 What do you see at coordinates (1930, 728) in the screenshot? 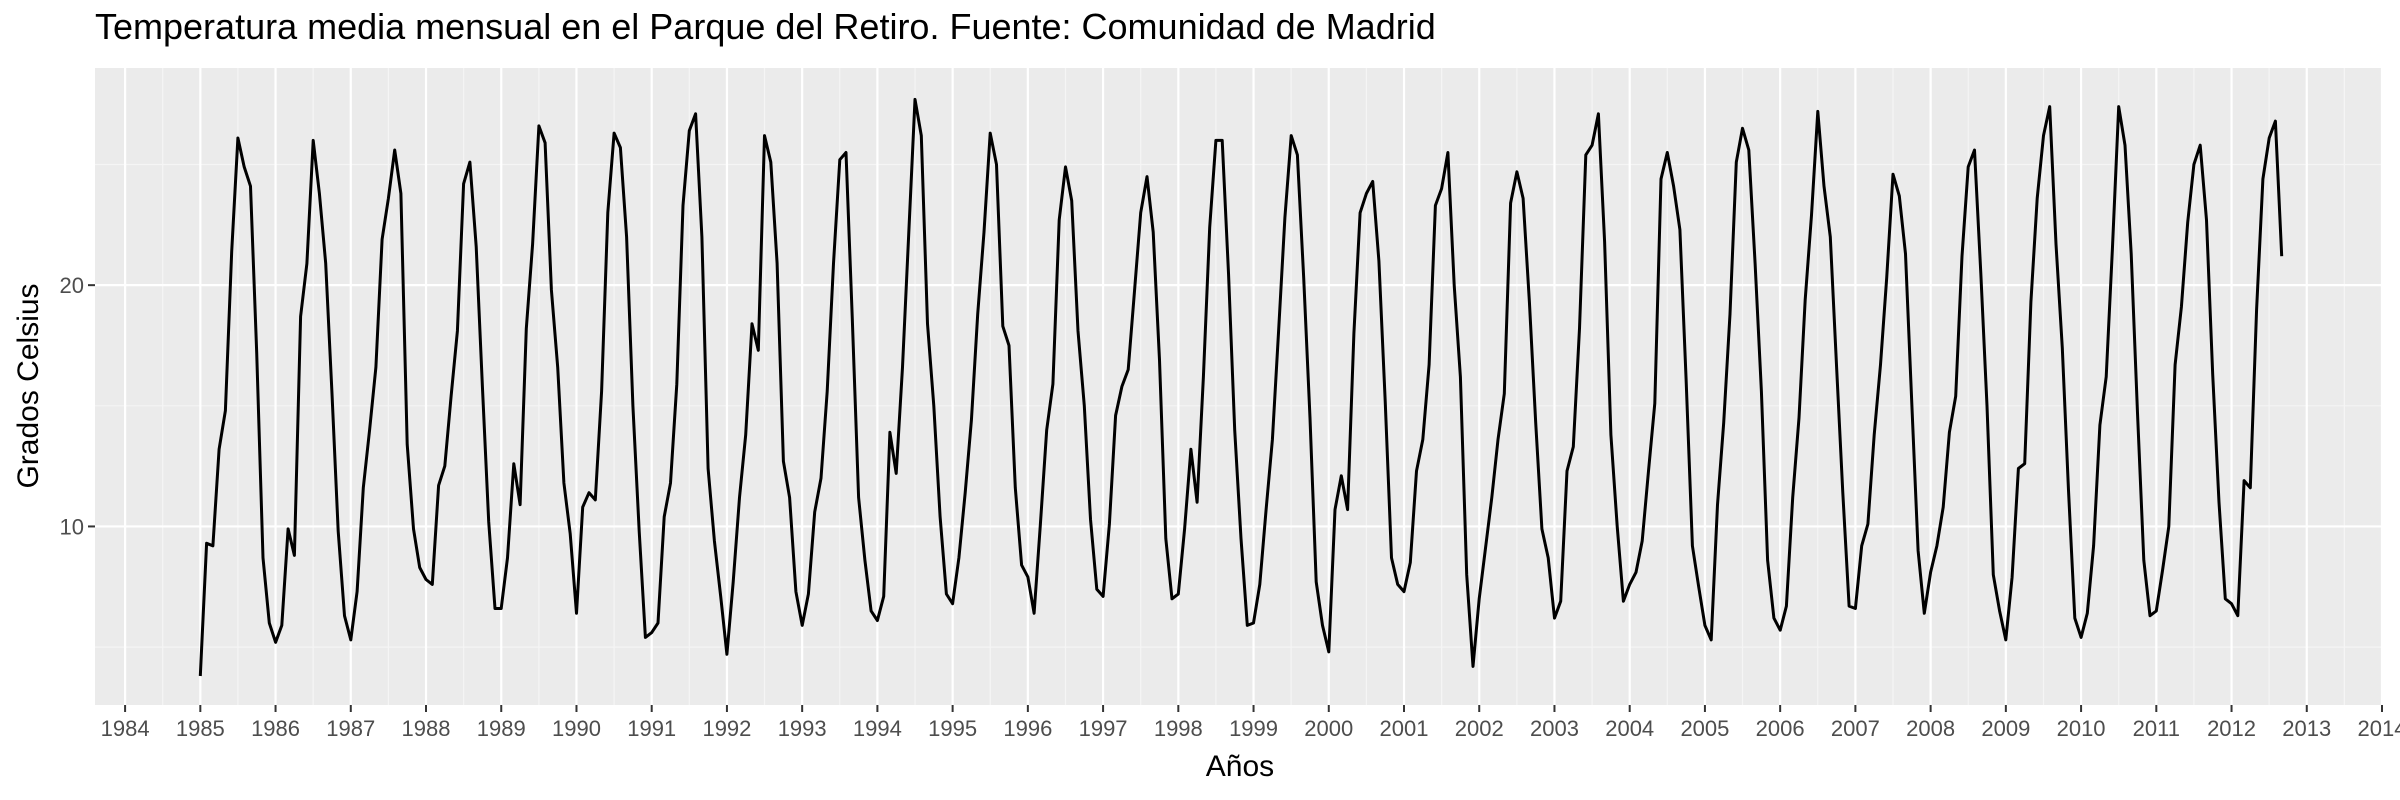
I see `x-tick-label: 2008` at bounding box center [1930, 728].